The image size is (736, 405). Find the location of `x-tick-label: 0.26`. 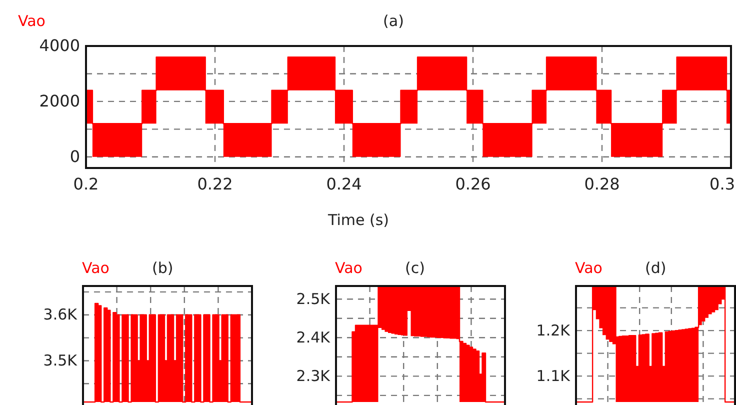

x-tick-label: 0.26 is located at coordinates (473, 184).